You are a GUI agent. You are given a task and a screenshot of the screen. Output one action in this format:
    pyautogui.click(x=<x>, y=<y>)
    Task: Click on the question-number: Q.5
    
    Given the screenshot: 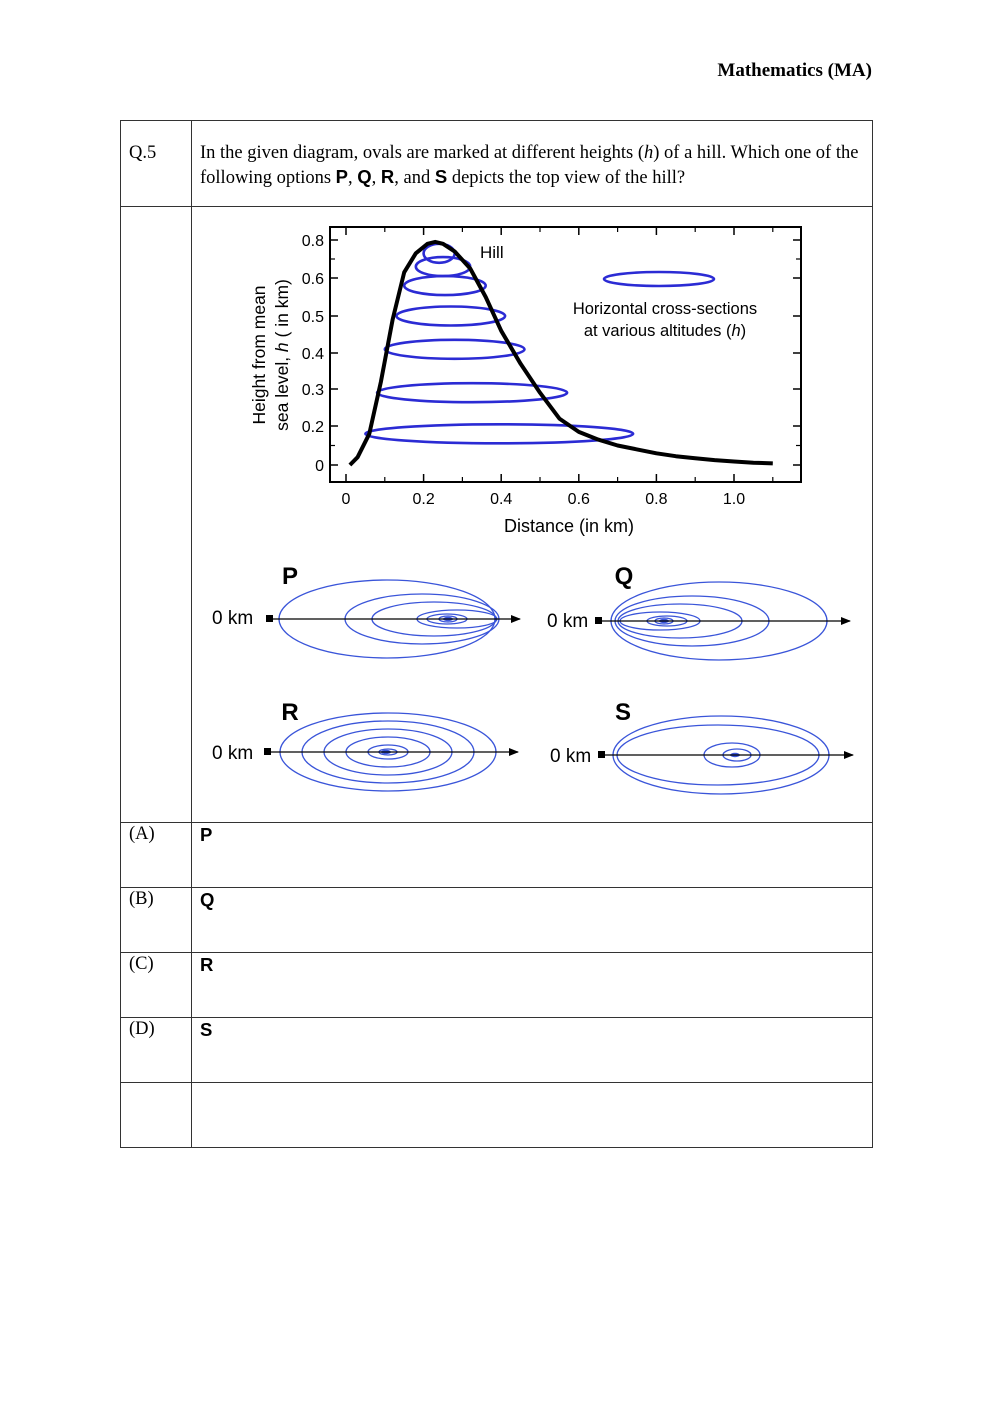 What is the action you would take?
    pyautogui.click(x=156, y=163)
    